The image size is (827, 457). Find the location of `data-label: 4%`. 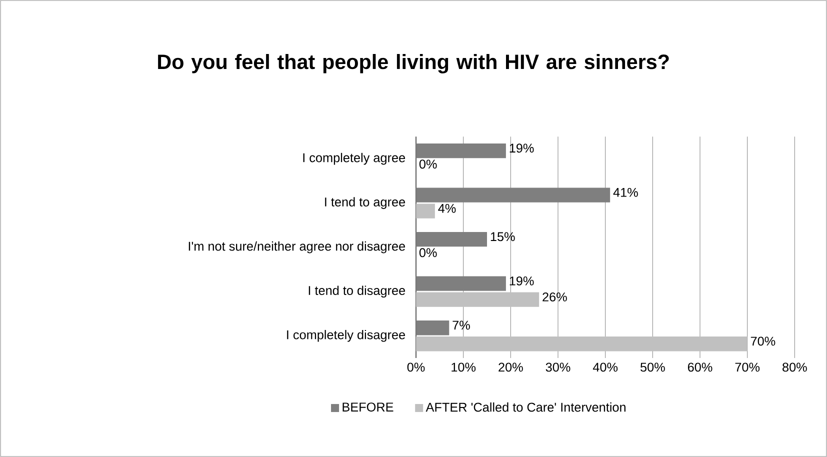

data-label: 4% is located at coordinates (447, 208).